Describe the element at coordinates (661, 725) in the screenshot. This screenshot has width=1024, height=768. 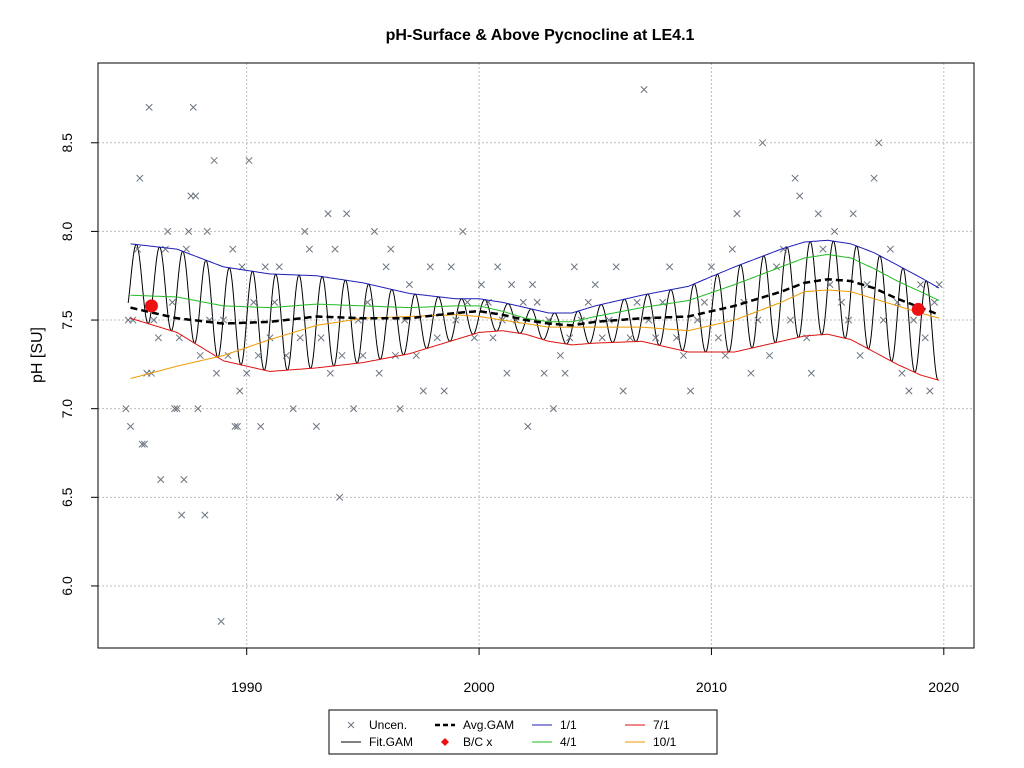
I see `legend-label-s7: 7/1` at that location.